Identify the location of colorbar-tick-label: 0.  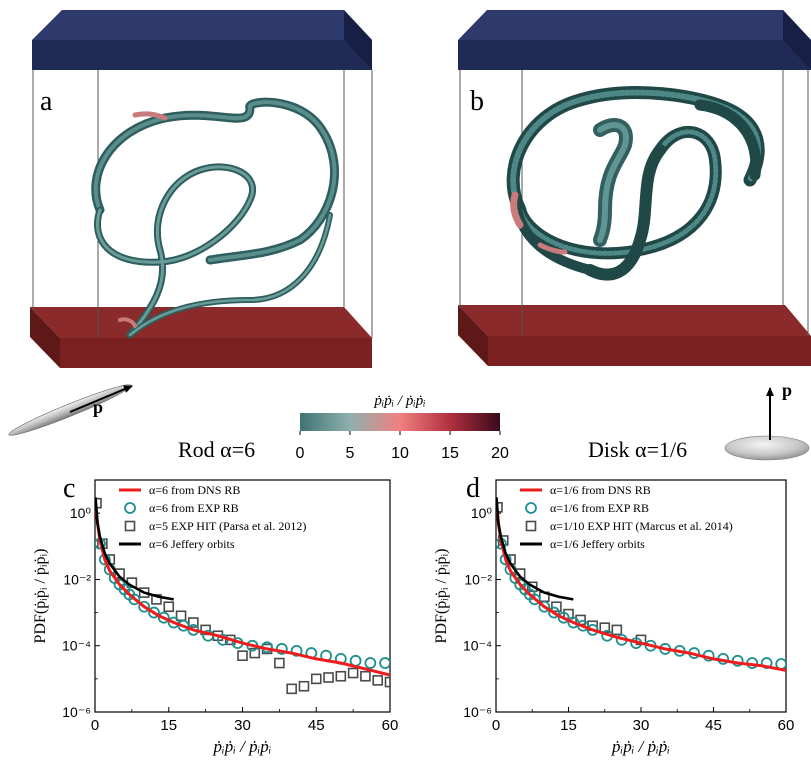
(300, 453).